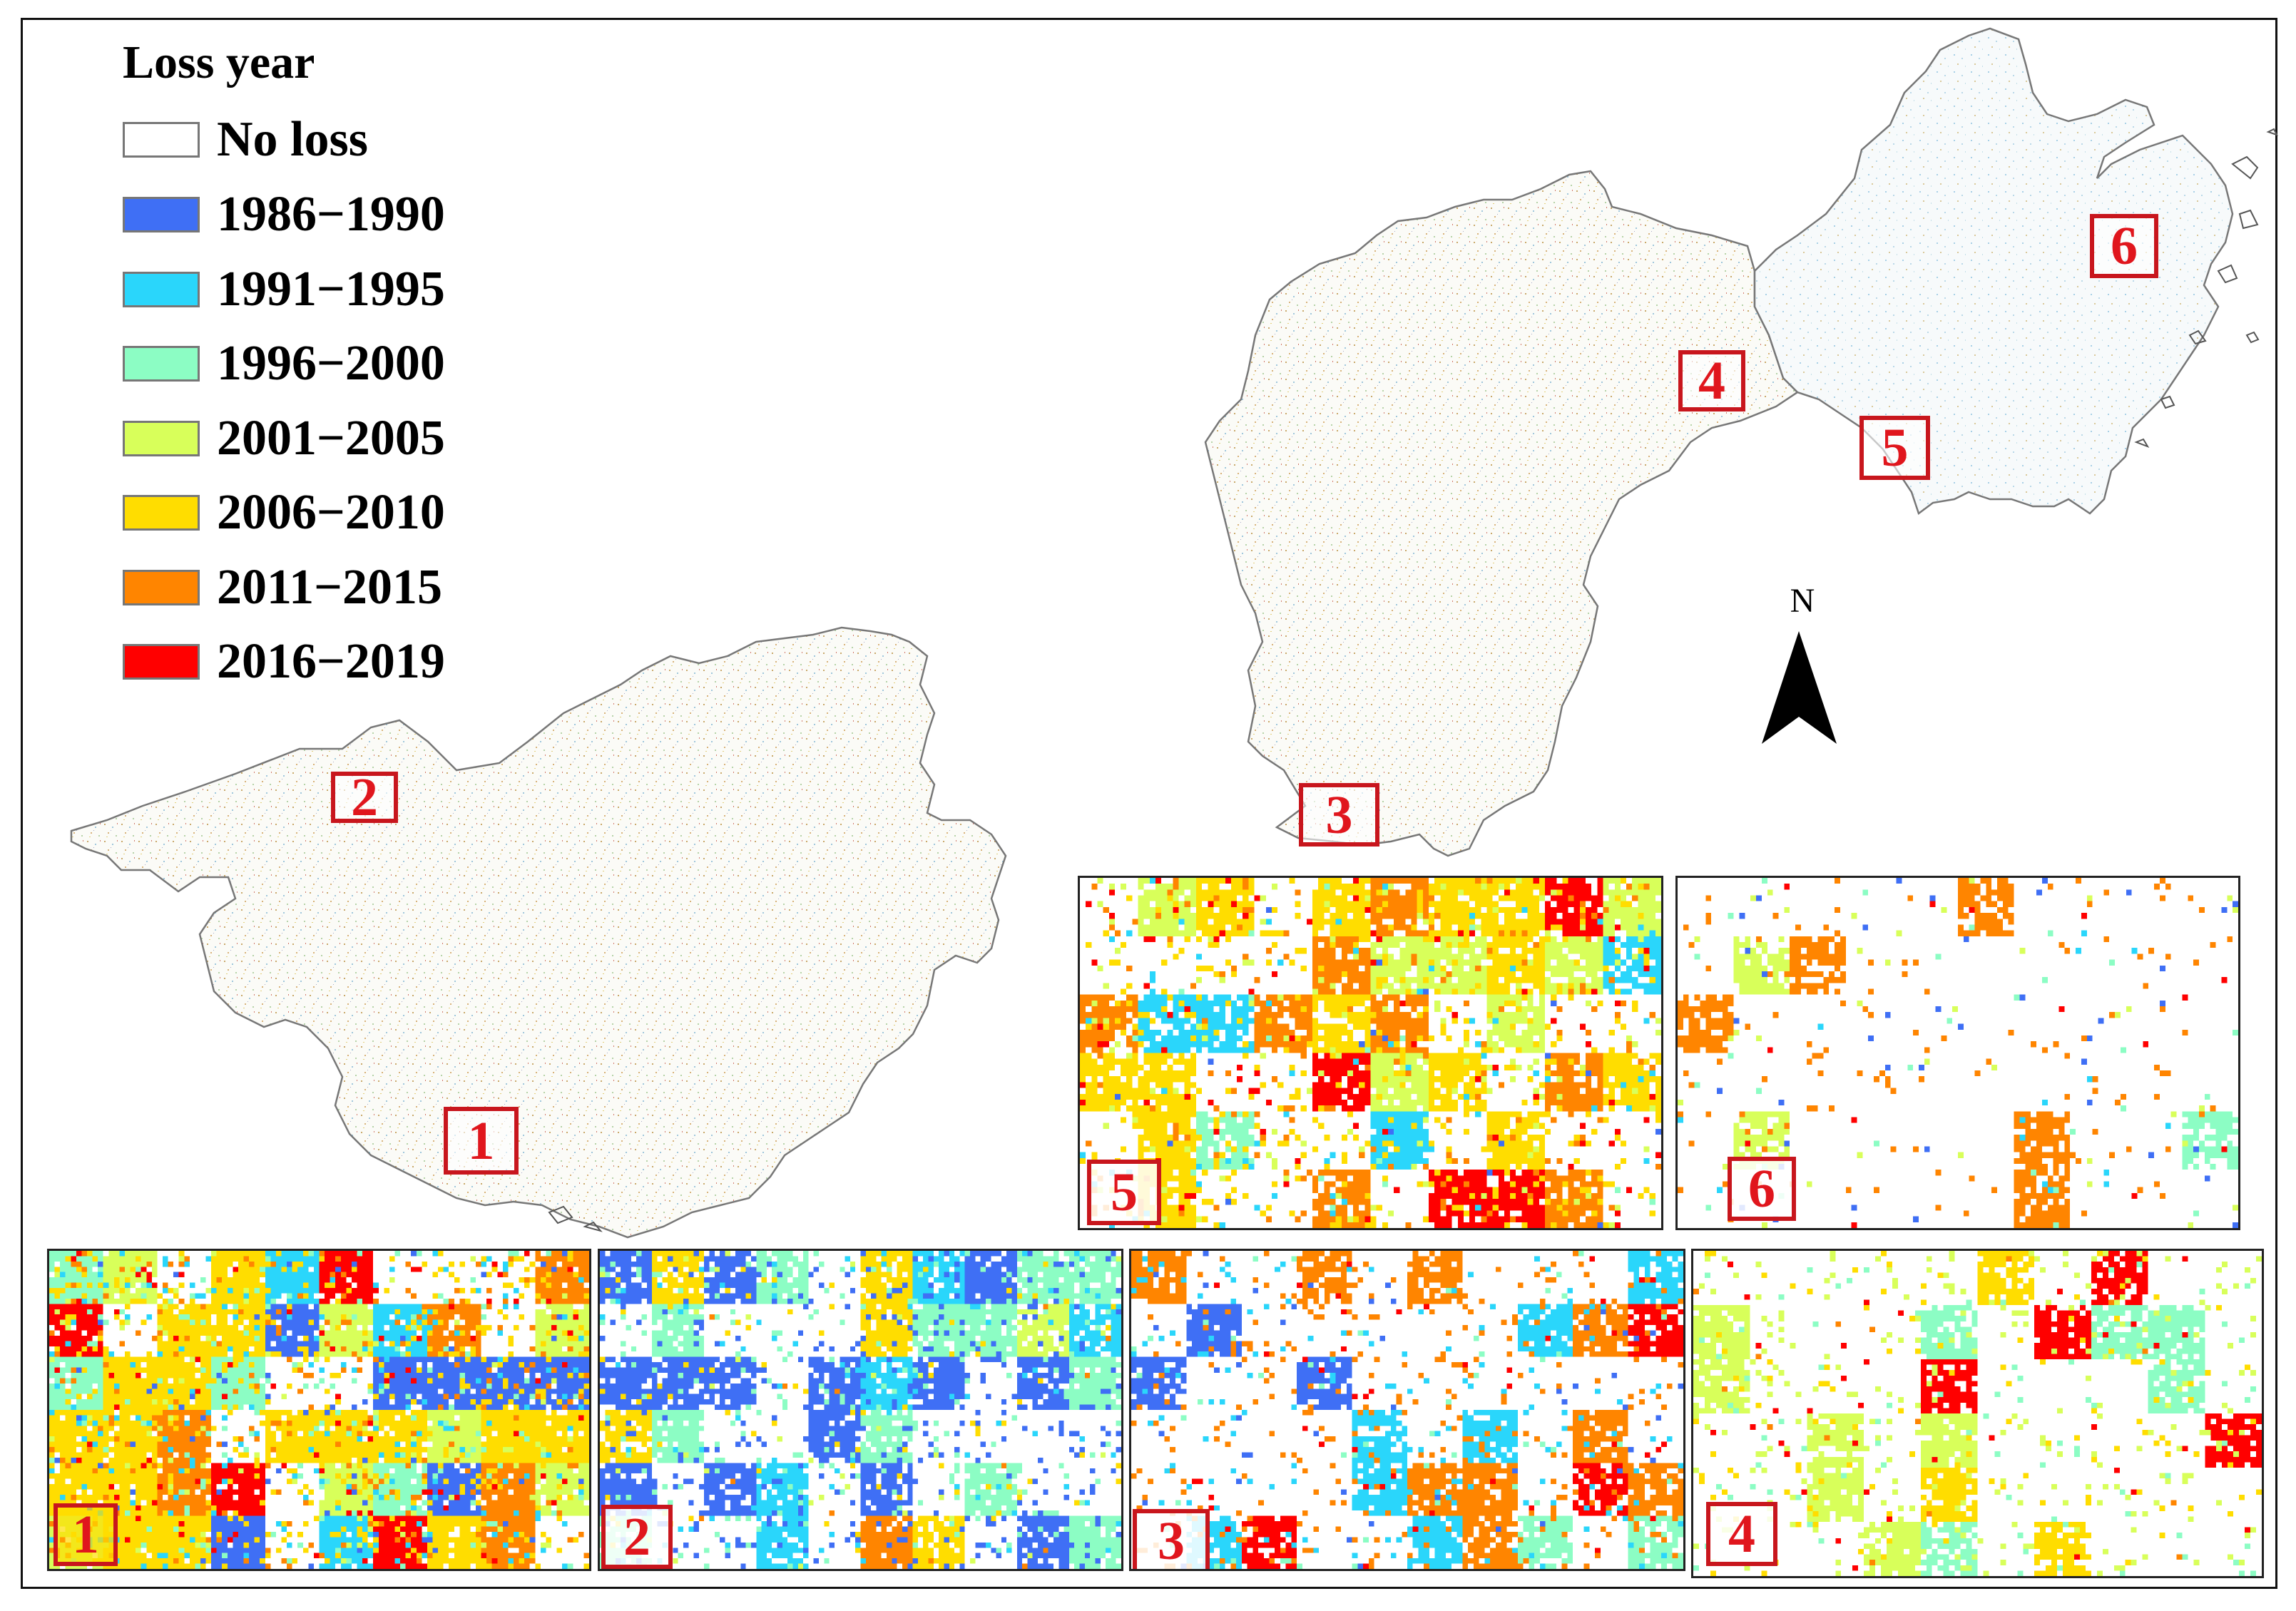 The width and height of the screenshot is (2296, 1611). What do you see at coordinates (331, 662) in the screenshot?
I see `legend-label: 2016−2019` at bounding box center [331, 662].